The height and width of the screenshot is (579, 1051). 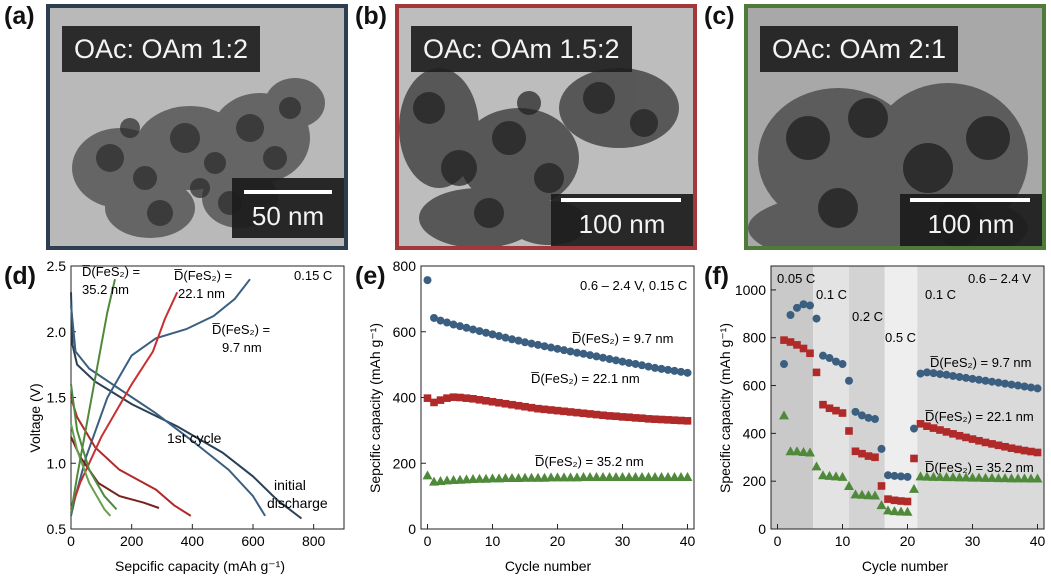 I want to click on chart-e-xtick-label: 30, so click(x=623, y=541).